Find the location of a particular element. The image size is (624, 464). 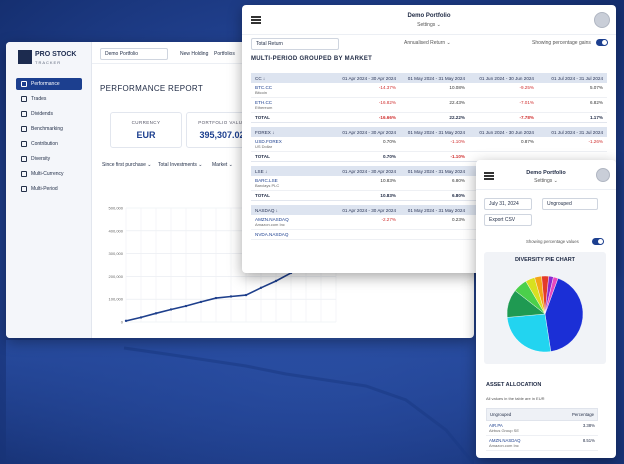

y-tick-label: 400,000 is located at coordinates (116, 230).